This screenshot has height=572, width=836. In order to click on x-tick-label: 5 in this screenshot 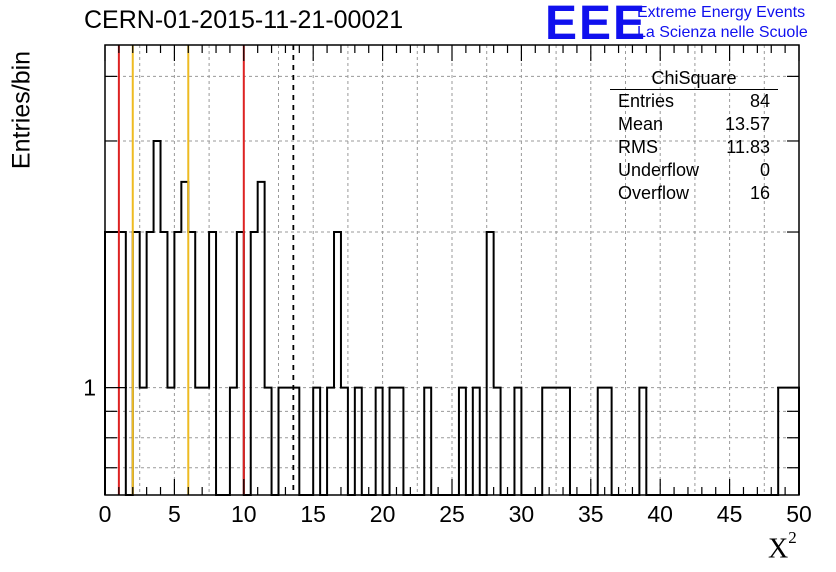, I will do `click(174, 514)`.